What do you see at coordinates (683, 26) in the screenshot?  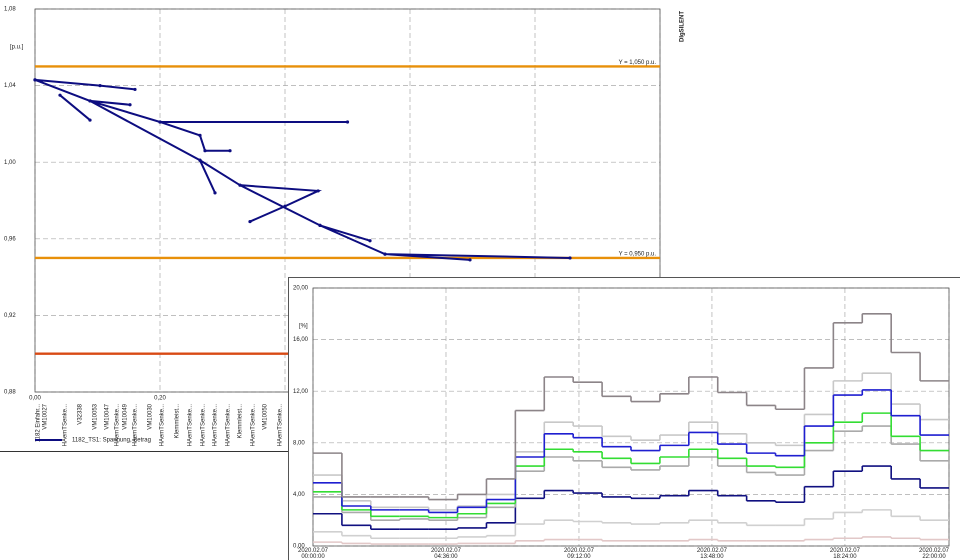 I see `watermark: DIgSILENT` at bounding box center [683, 26].